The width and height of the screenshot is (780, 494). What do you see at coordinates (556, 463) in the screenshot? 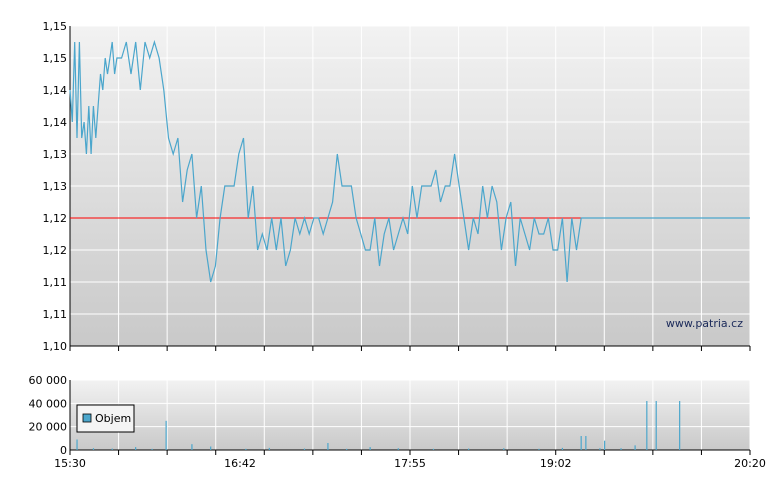
I see `time-tick-label: 19:02` at bounding box center [556, 463].